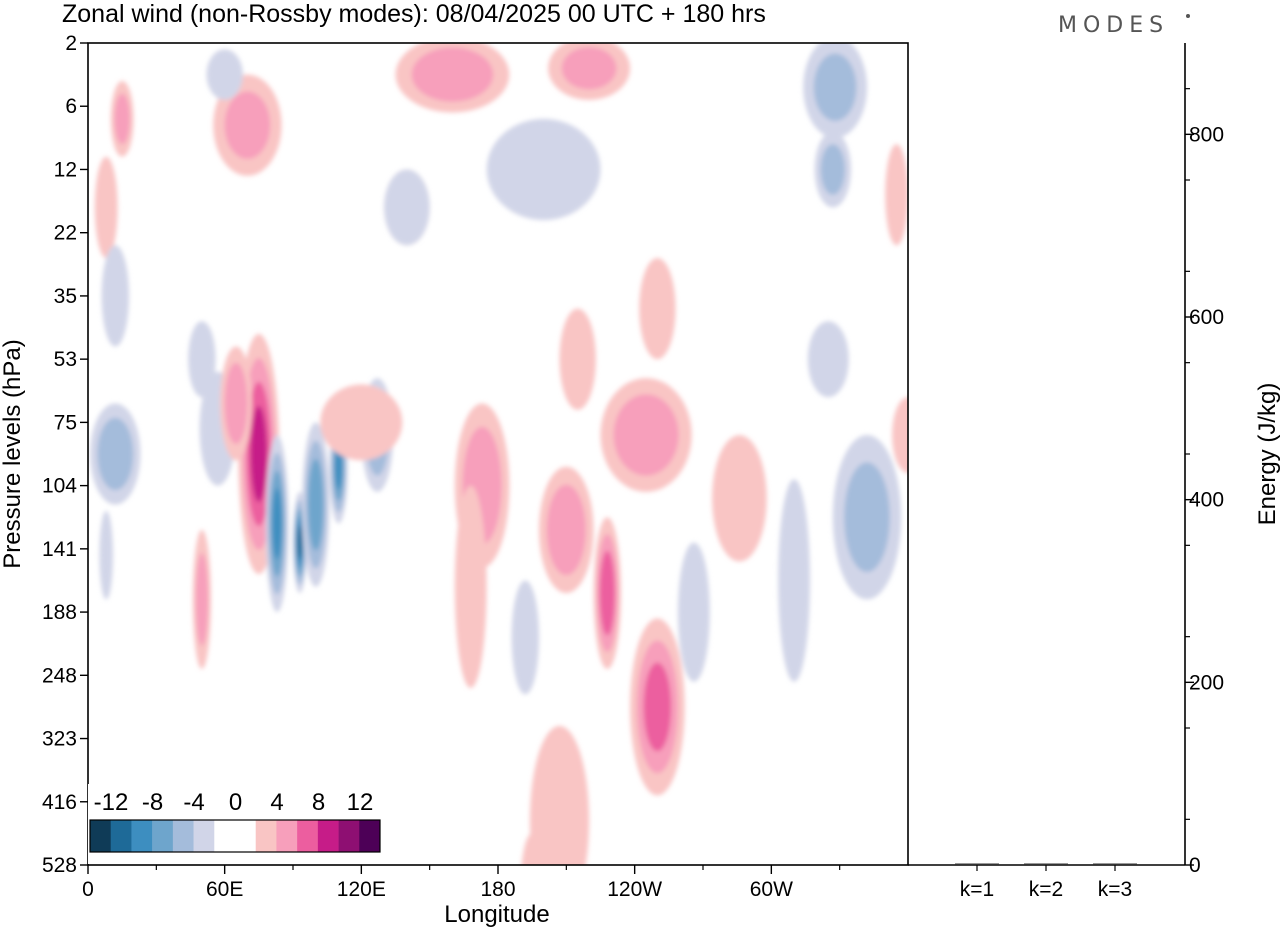 Image resolution: width=1280 pixels, height=930 pixels. What do you see at coordinates (59, 549) in the screenshot?
I see `y-tick-label: 141` at bounding box center [59, 549].